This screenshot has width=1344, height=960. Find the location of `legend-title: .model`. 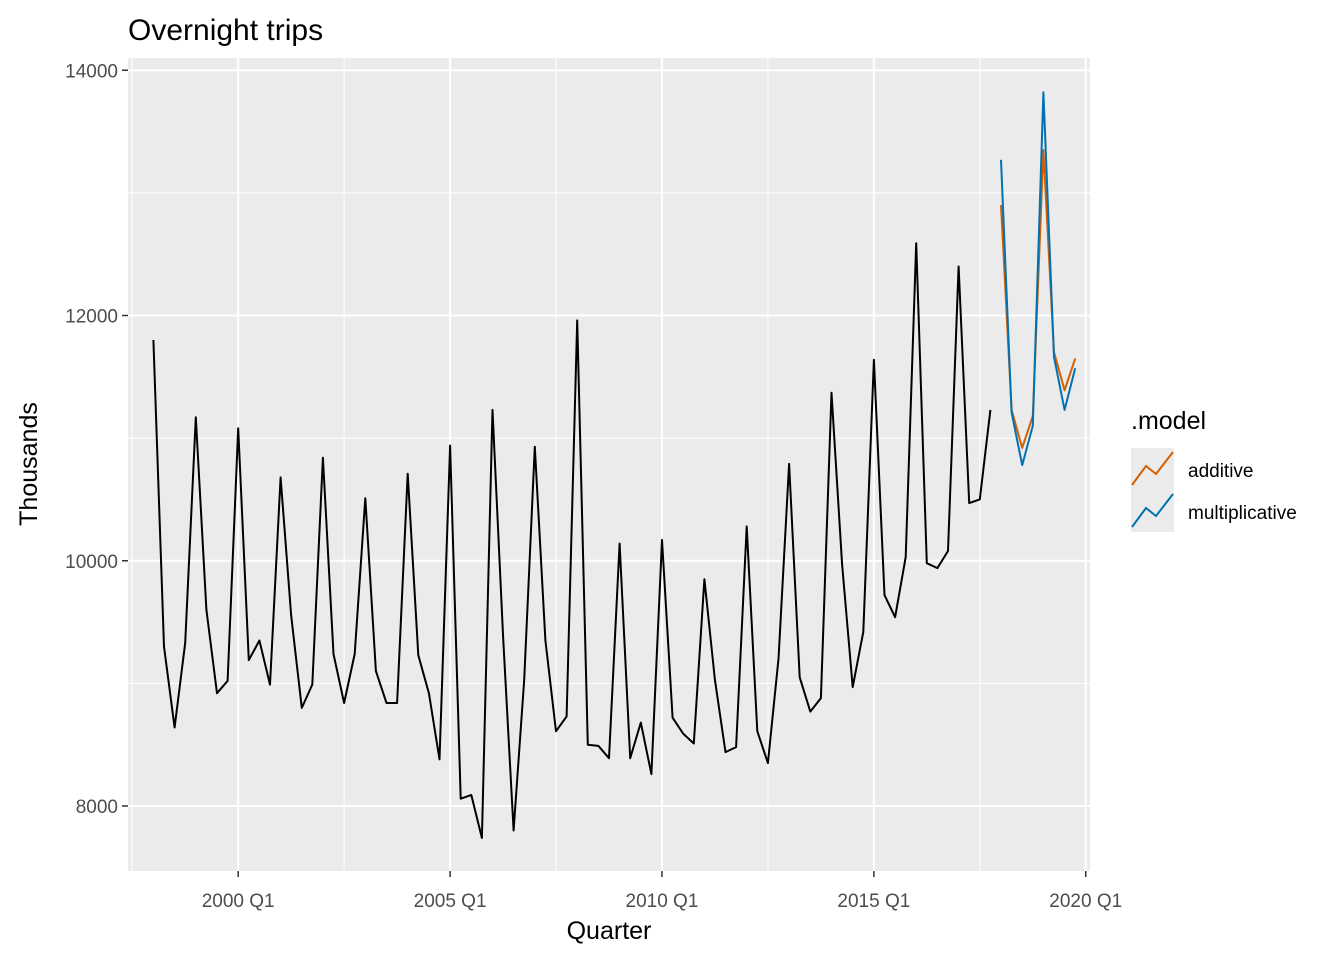

legend-title: .model is located at coordinates (1168, 421).